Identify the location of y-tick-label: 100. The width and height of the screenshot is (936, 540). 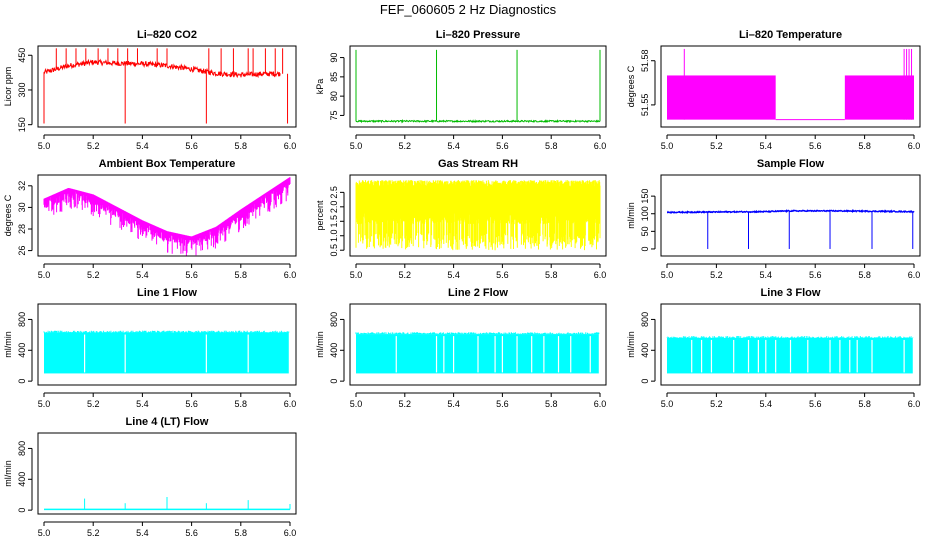
(645, 213).